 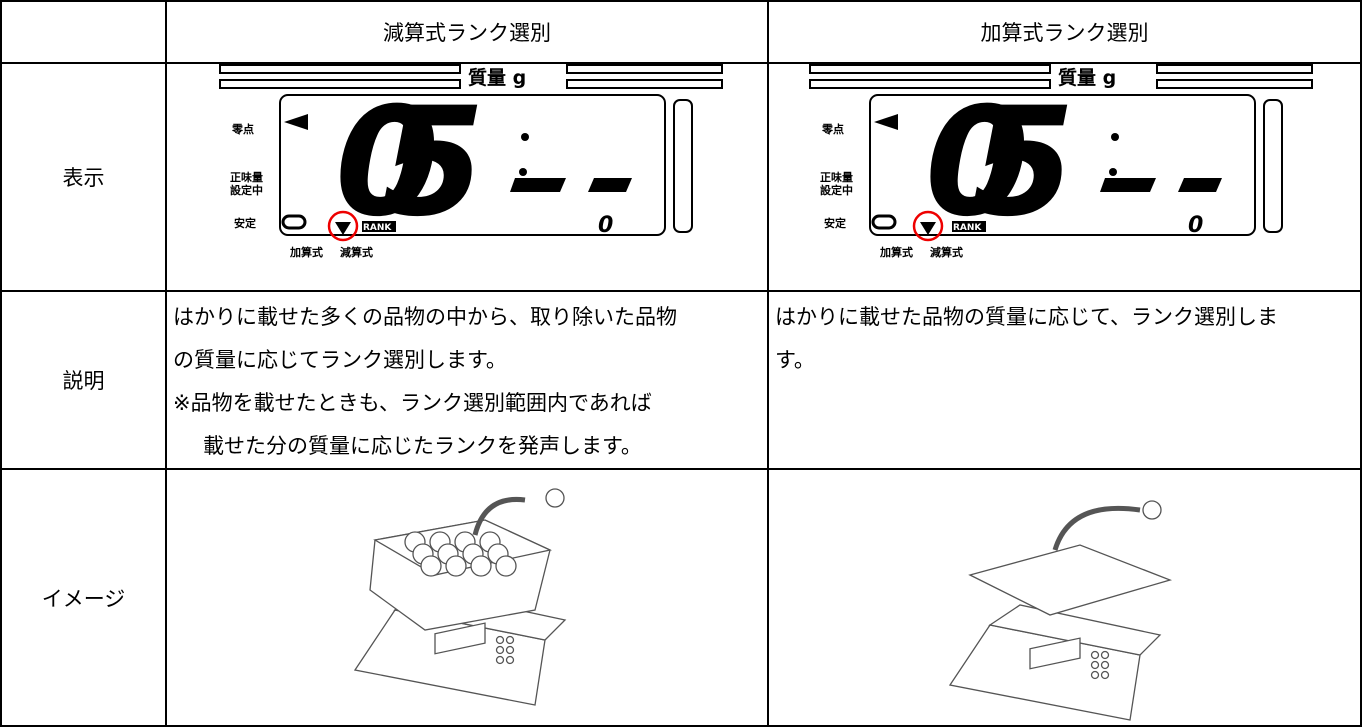 I want to click on description-cell: はかりに載せた品物の質量に応じて、ランク選別しま す。, so click(x=1064, y=380).